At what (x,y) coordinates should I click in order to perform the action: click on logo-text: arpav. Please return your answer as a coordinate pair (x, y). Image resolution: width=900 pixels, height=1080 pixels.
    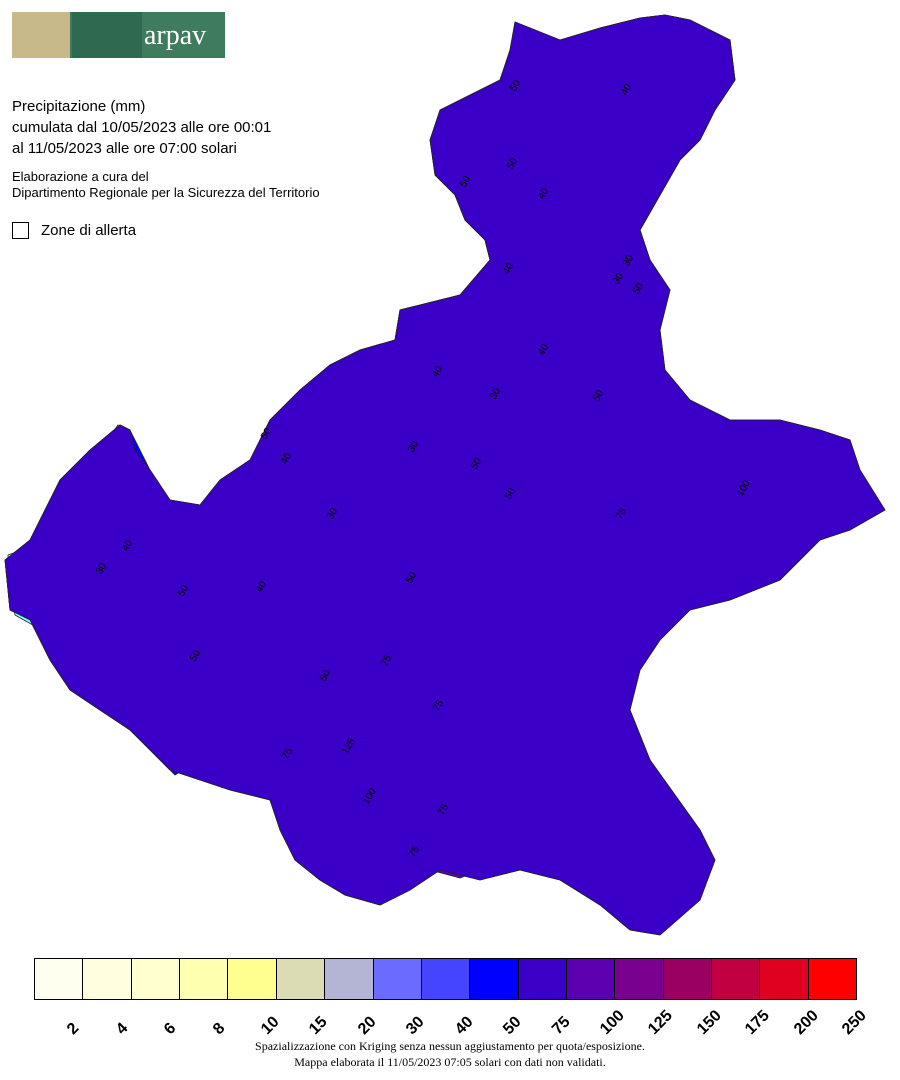
    Looking at the image, I should click on (175, 35).